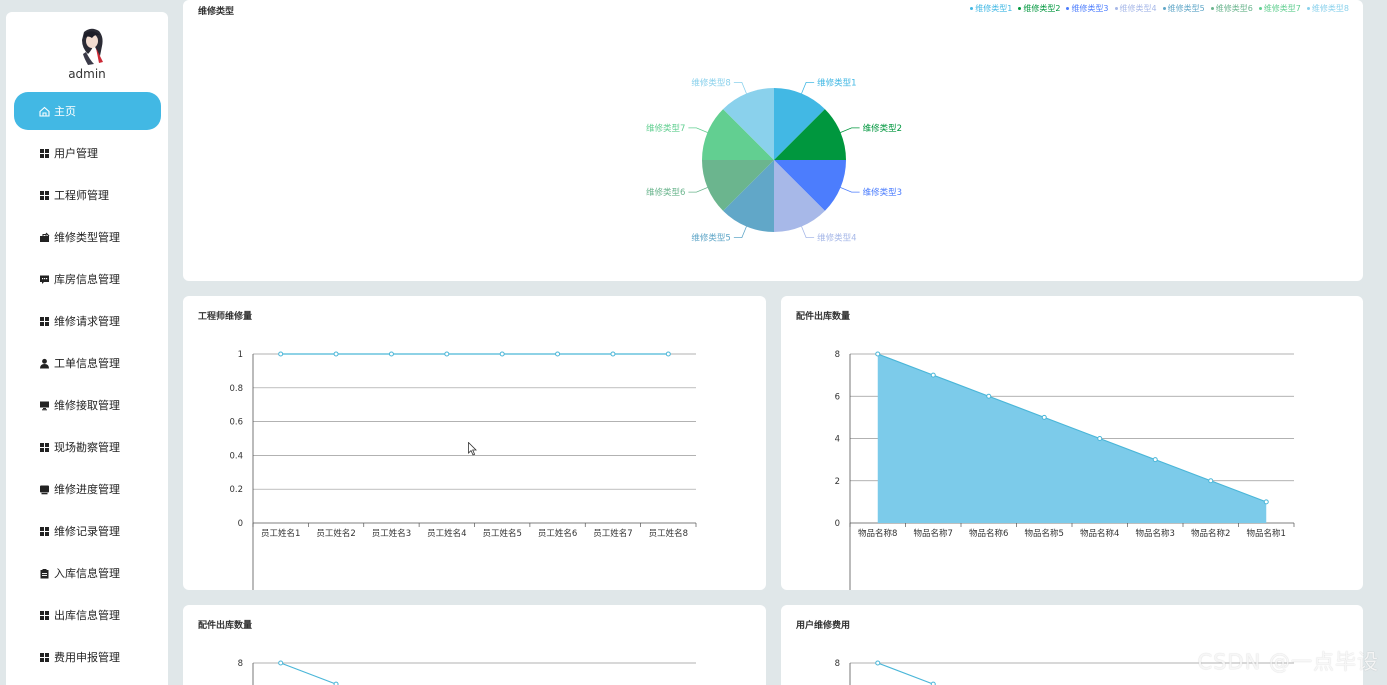 Image resolution: width=1387 pixels, height=685 pixels. I want to click on legend-label: 维修类型1, so click(994, 8).